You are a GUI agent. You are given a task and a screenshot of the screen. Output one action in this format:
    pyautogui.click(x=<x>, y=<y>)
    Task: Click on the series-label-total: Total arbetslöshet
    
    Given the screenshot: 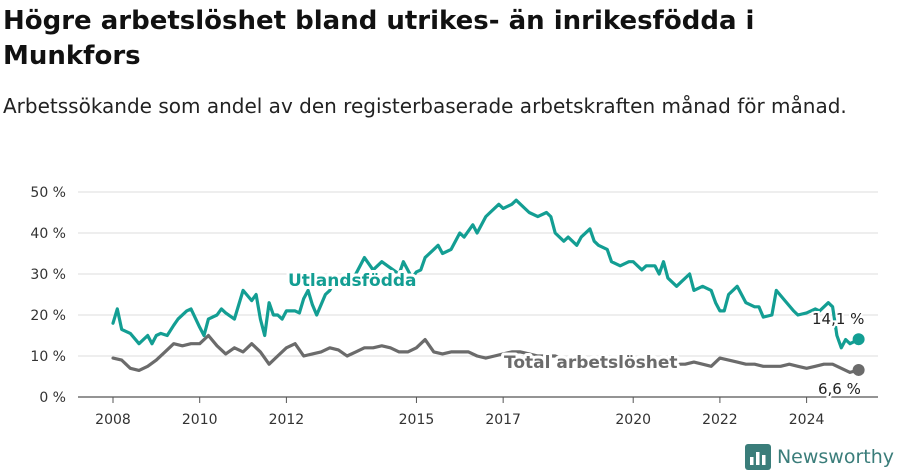 What is the action you would take?
    pyautogui.click(x=591, y=363)
    